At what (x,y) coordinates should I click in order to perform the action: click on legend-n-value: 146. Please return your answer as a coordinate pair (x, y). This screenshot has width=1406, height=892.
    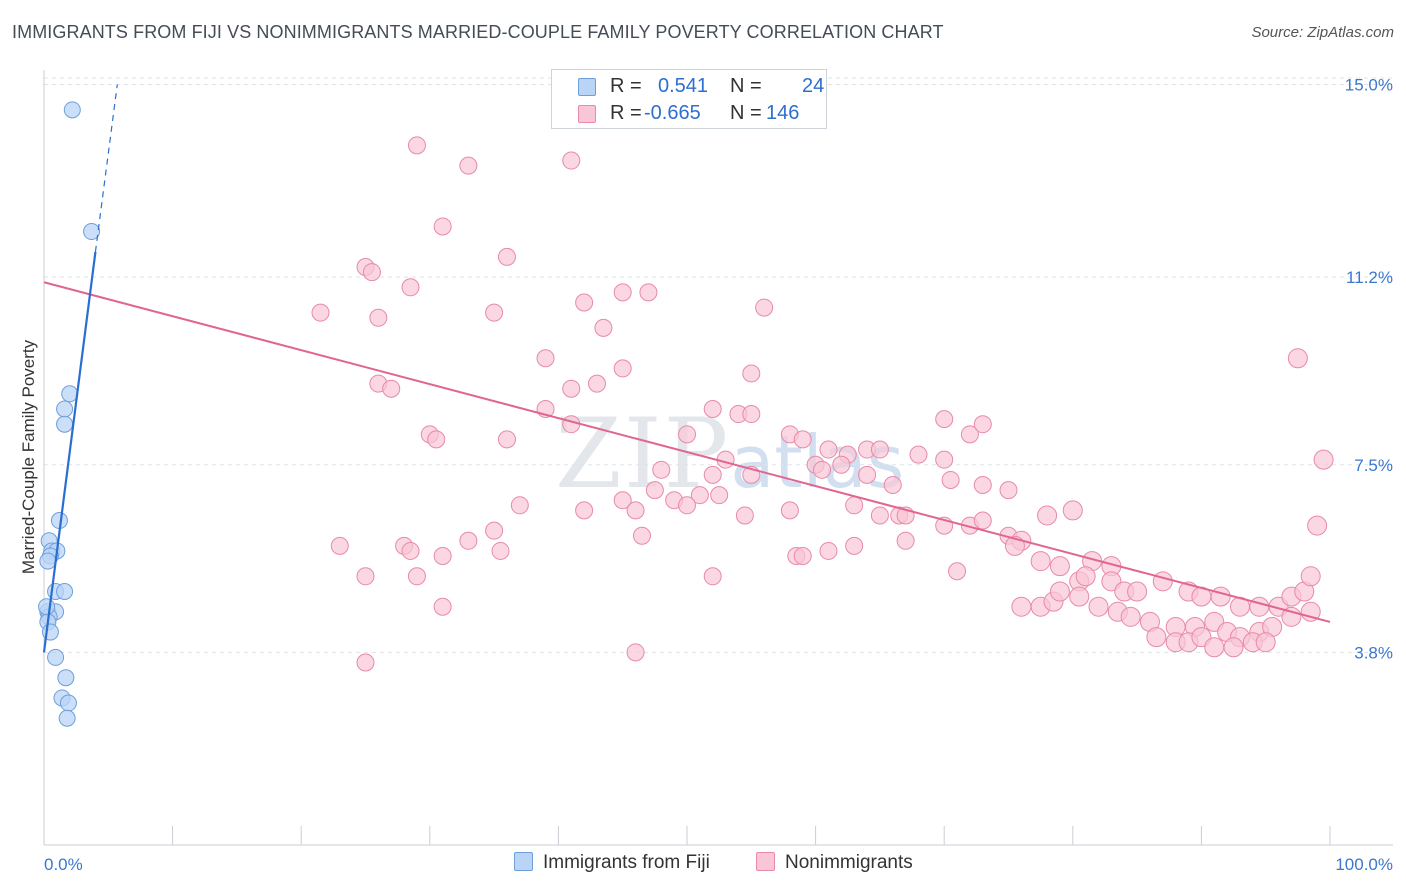
    Looking at the image, I should click on (783, 113).